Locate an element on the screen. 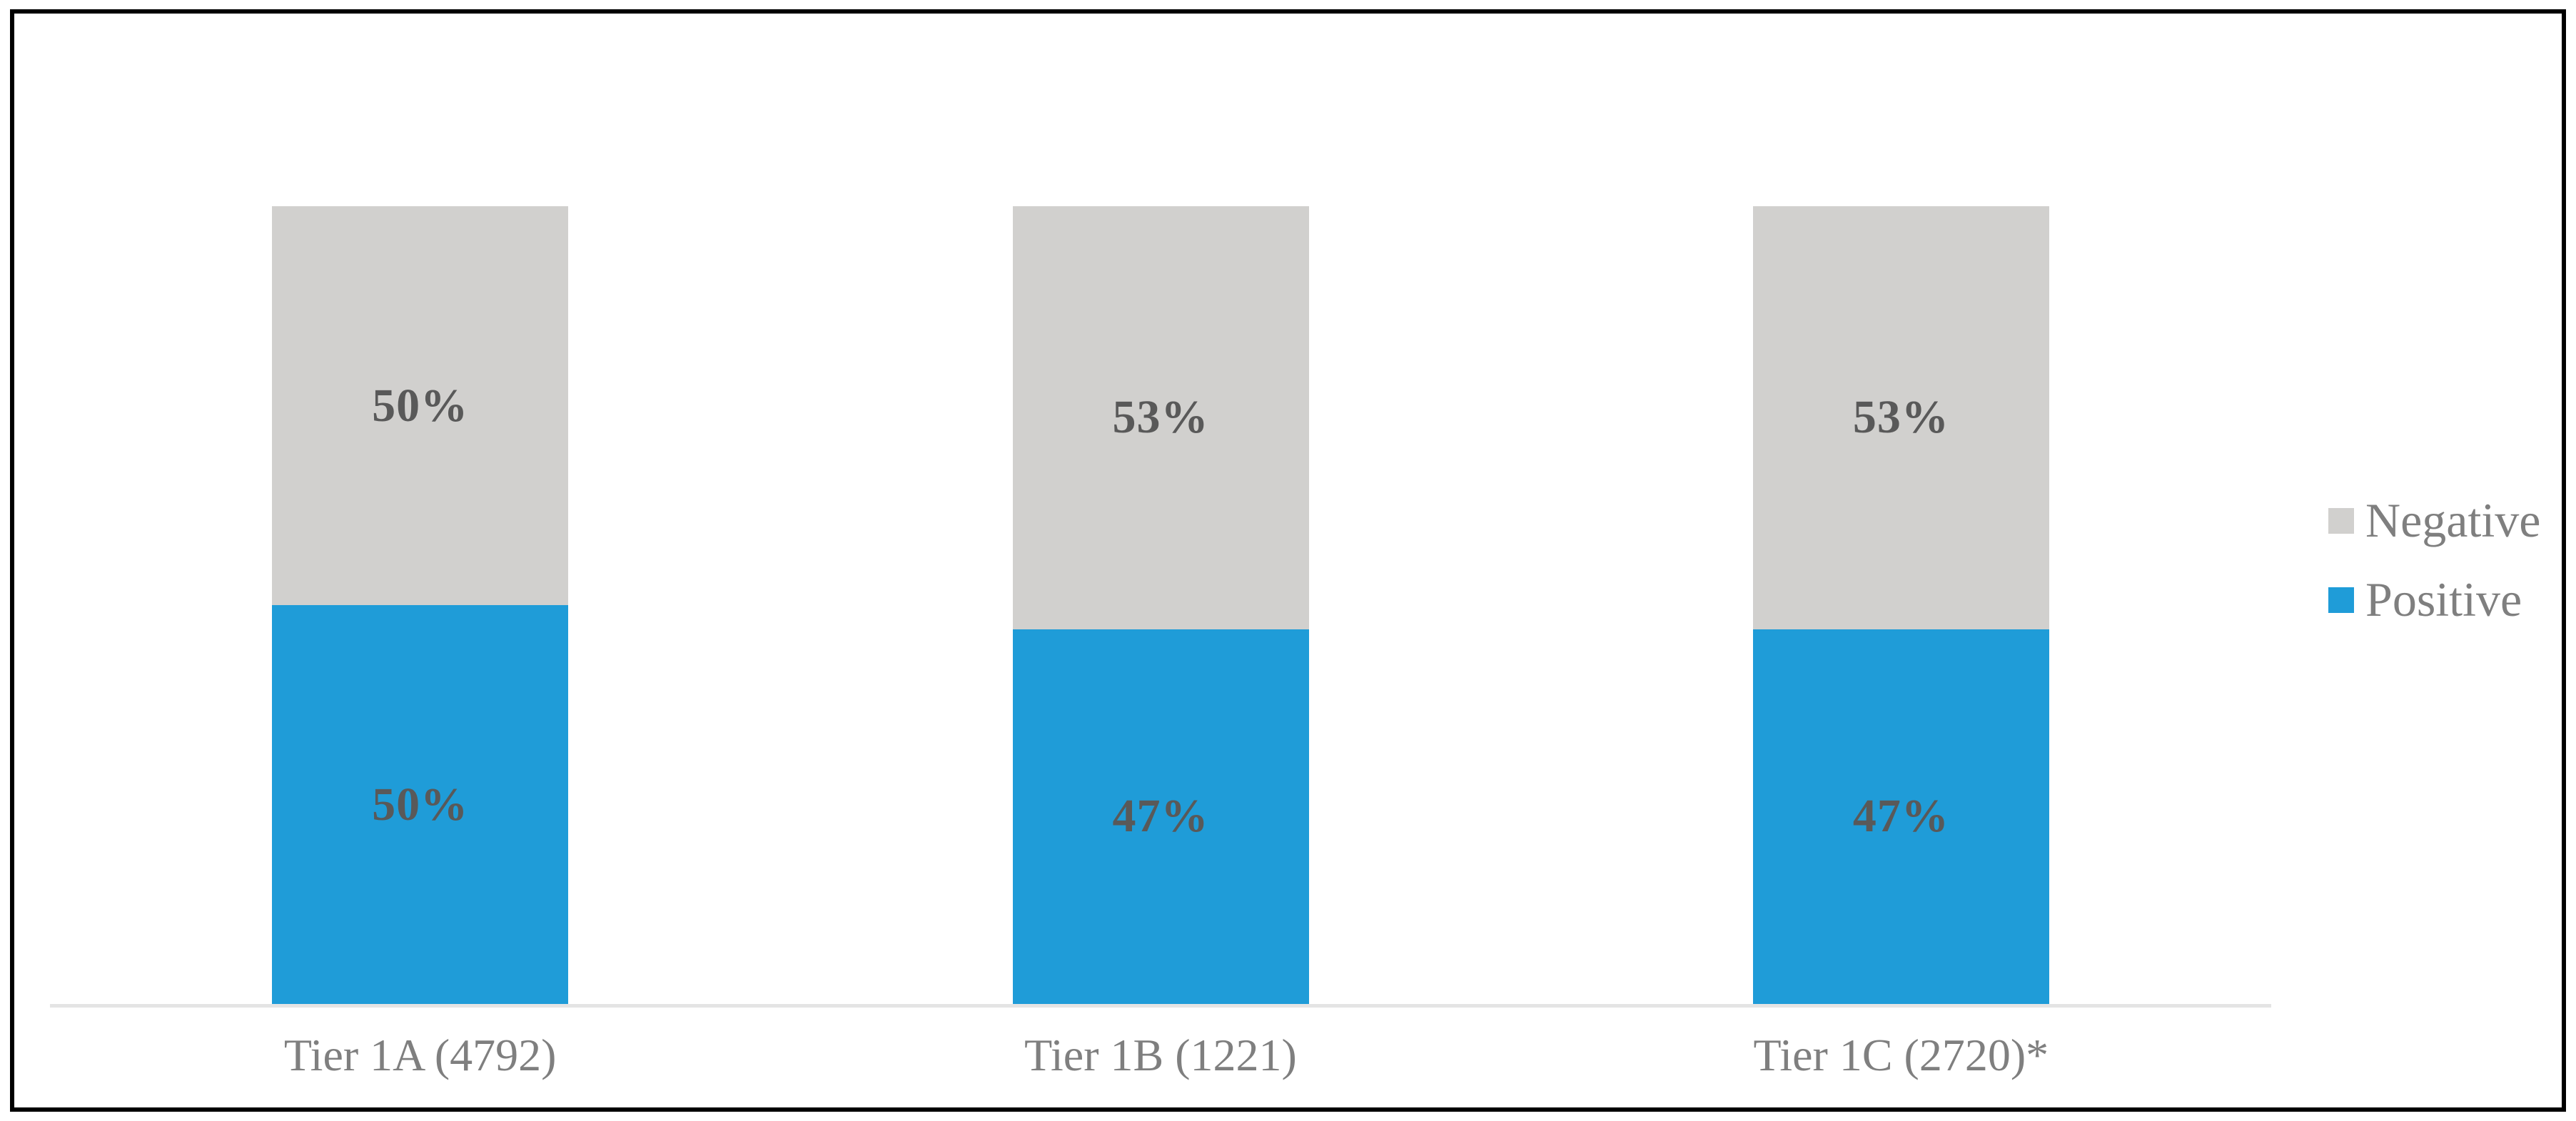 Image resolution: width=2576 pixels, height=1121 pixels. legend: Negative Positive is located at coordinates (2434, 560).